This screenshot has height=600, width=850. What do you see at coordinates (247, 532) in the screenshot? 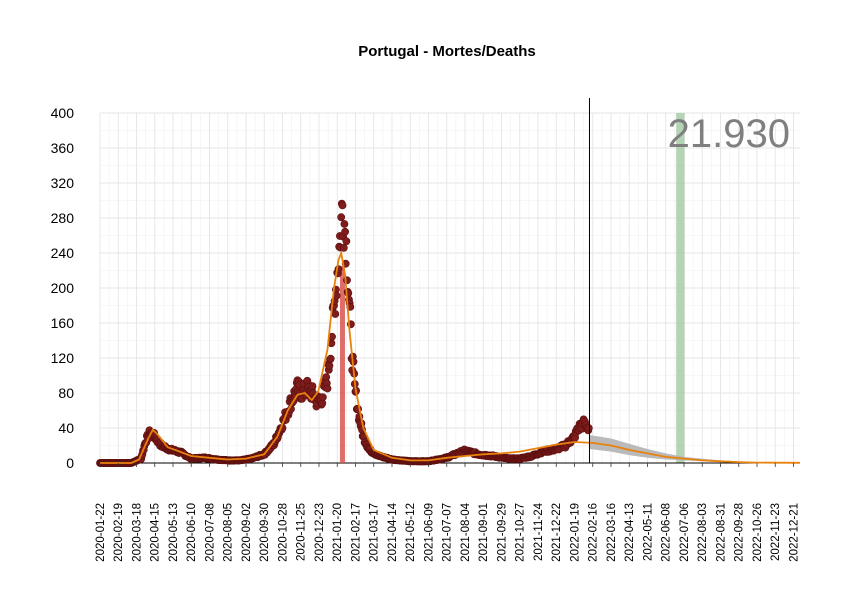
I see `x-tick-label: 2020-09-02` at bounding box center [247, 532].